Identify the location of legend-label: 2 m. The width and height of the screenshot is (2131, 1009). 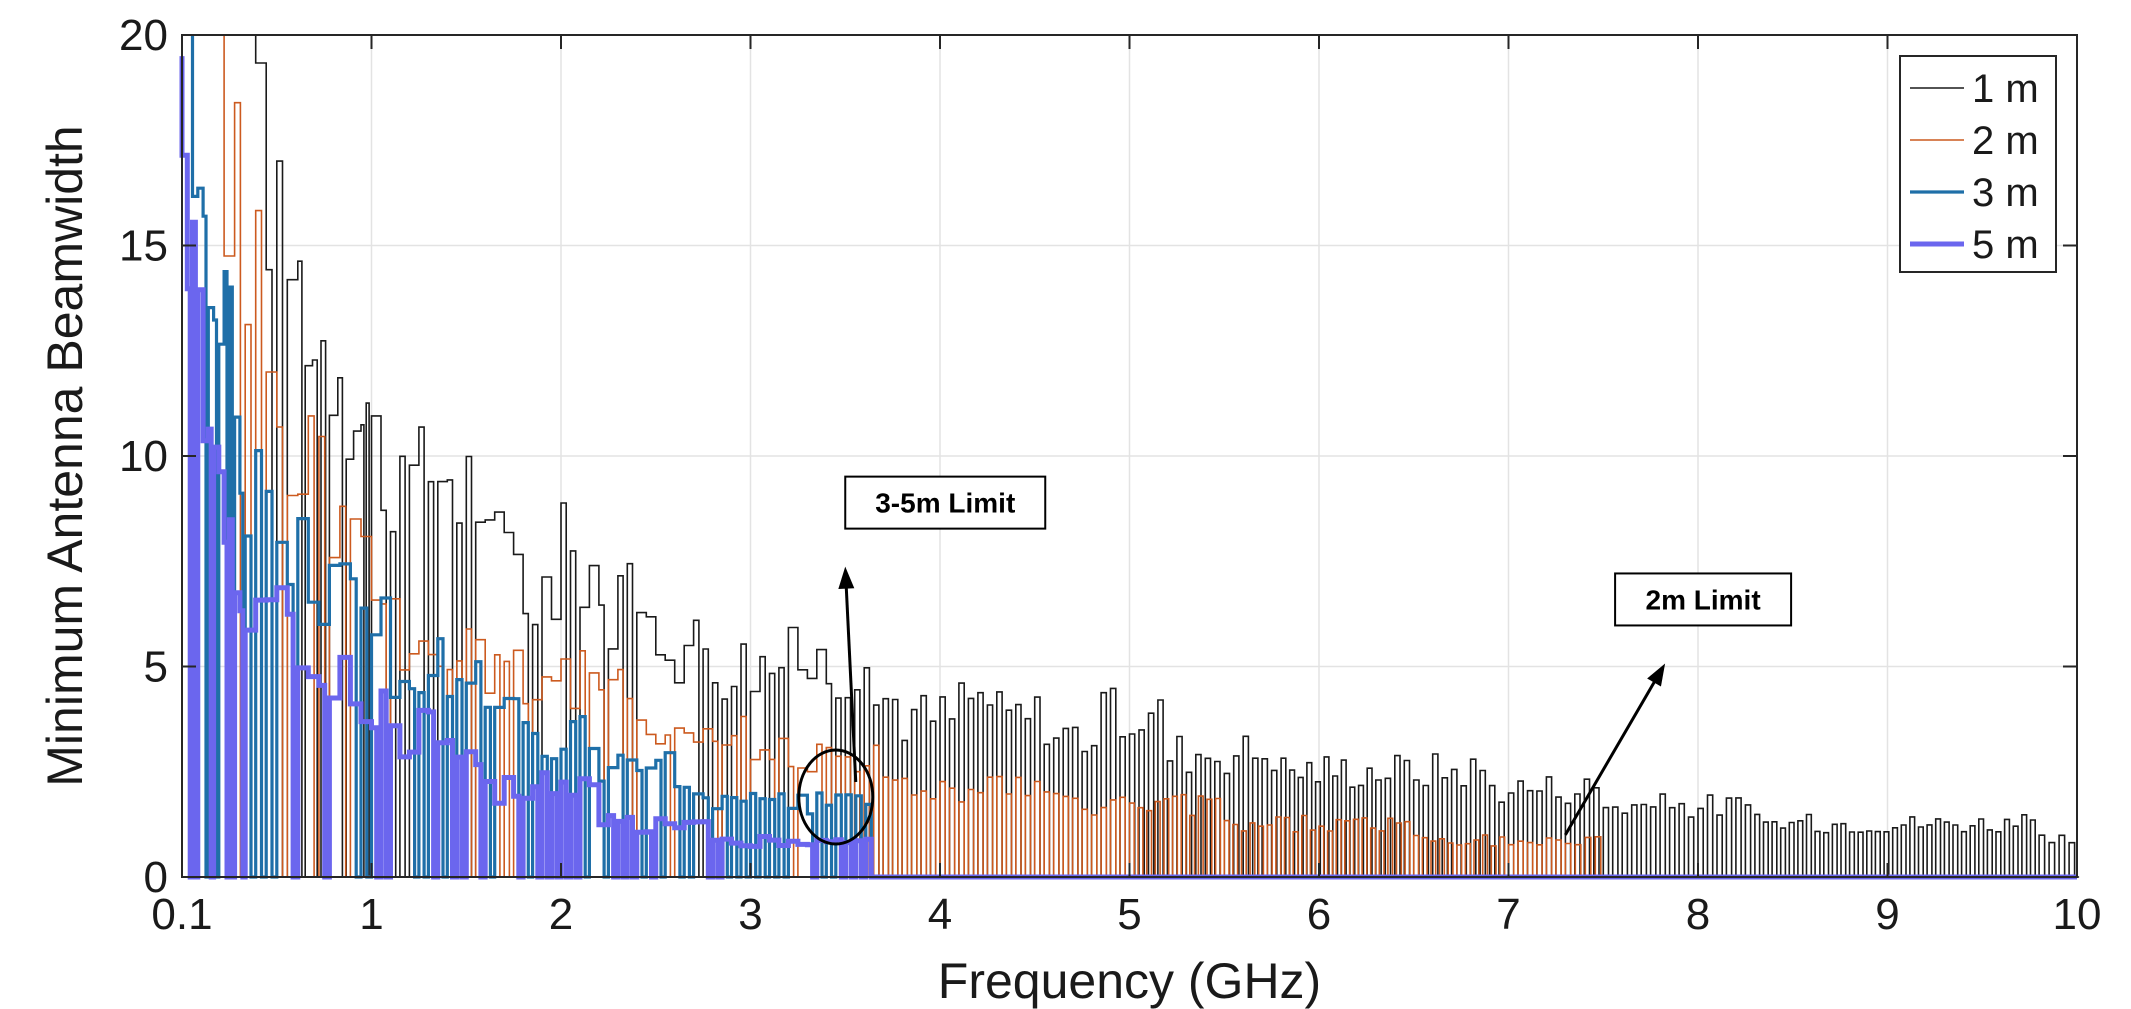
(2005, 141).